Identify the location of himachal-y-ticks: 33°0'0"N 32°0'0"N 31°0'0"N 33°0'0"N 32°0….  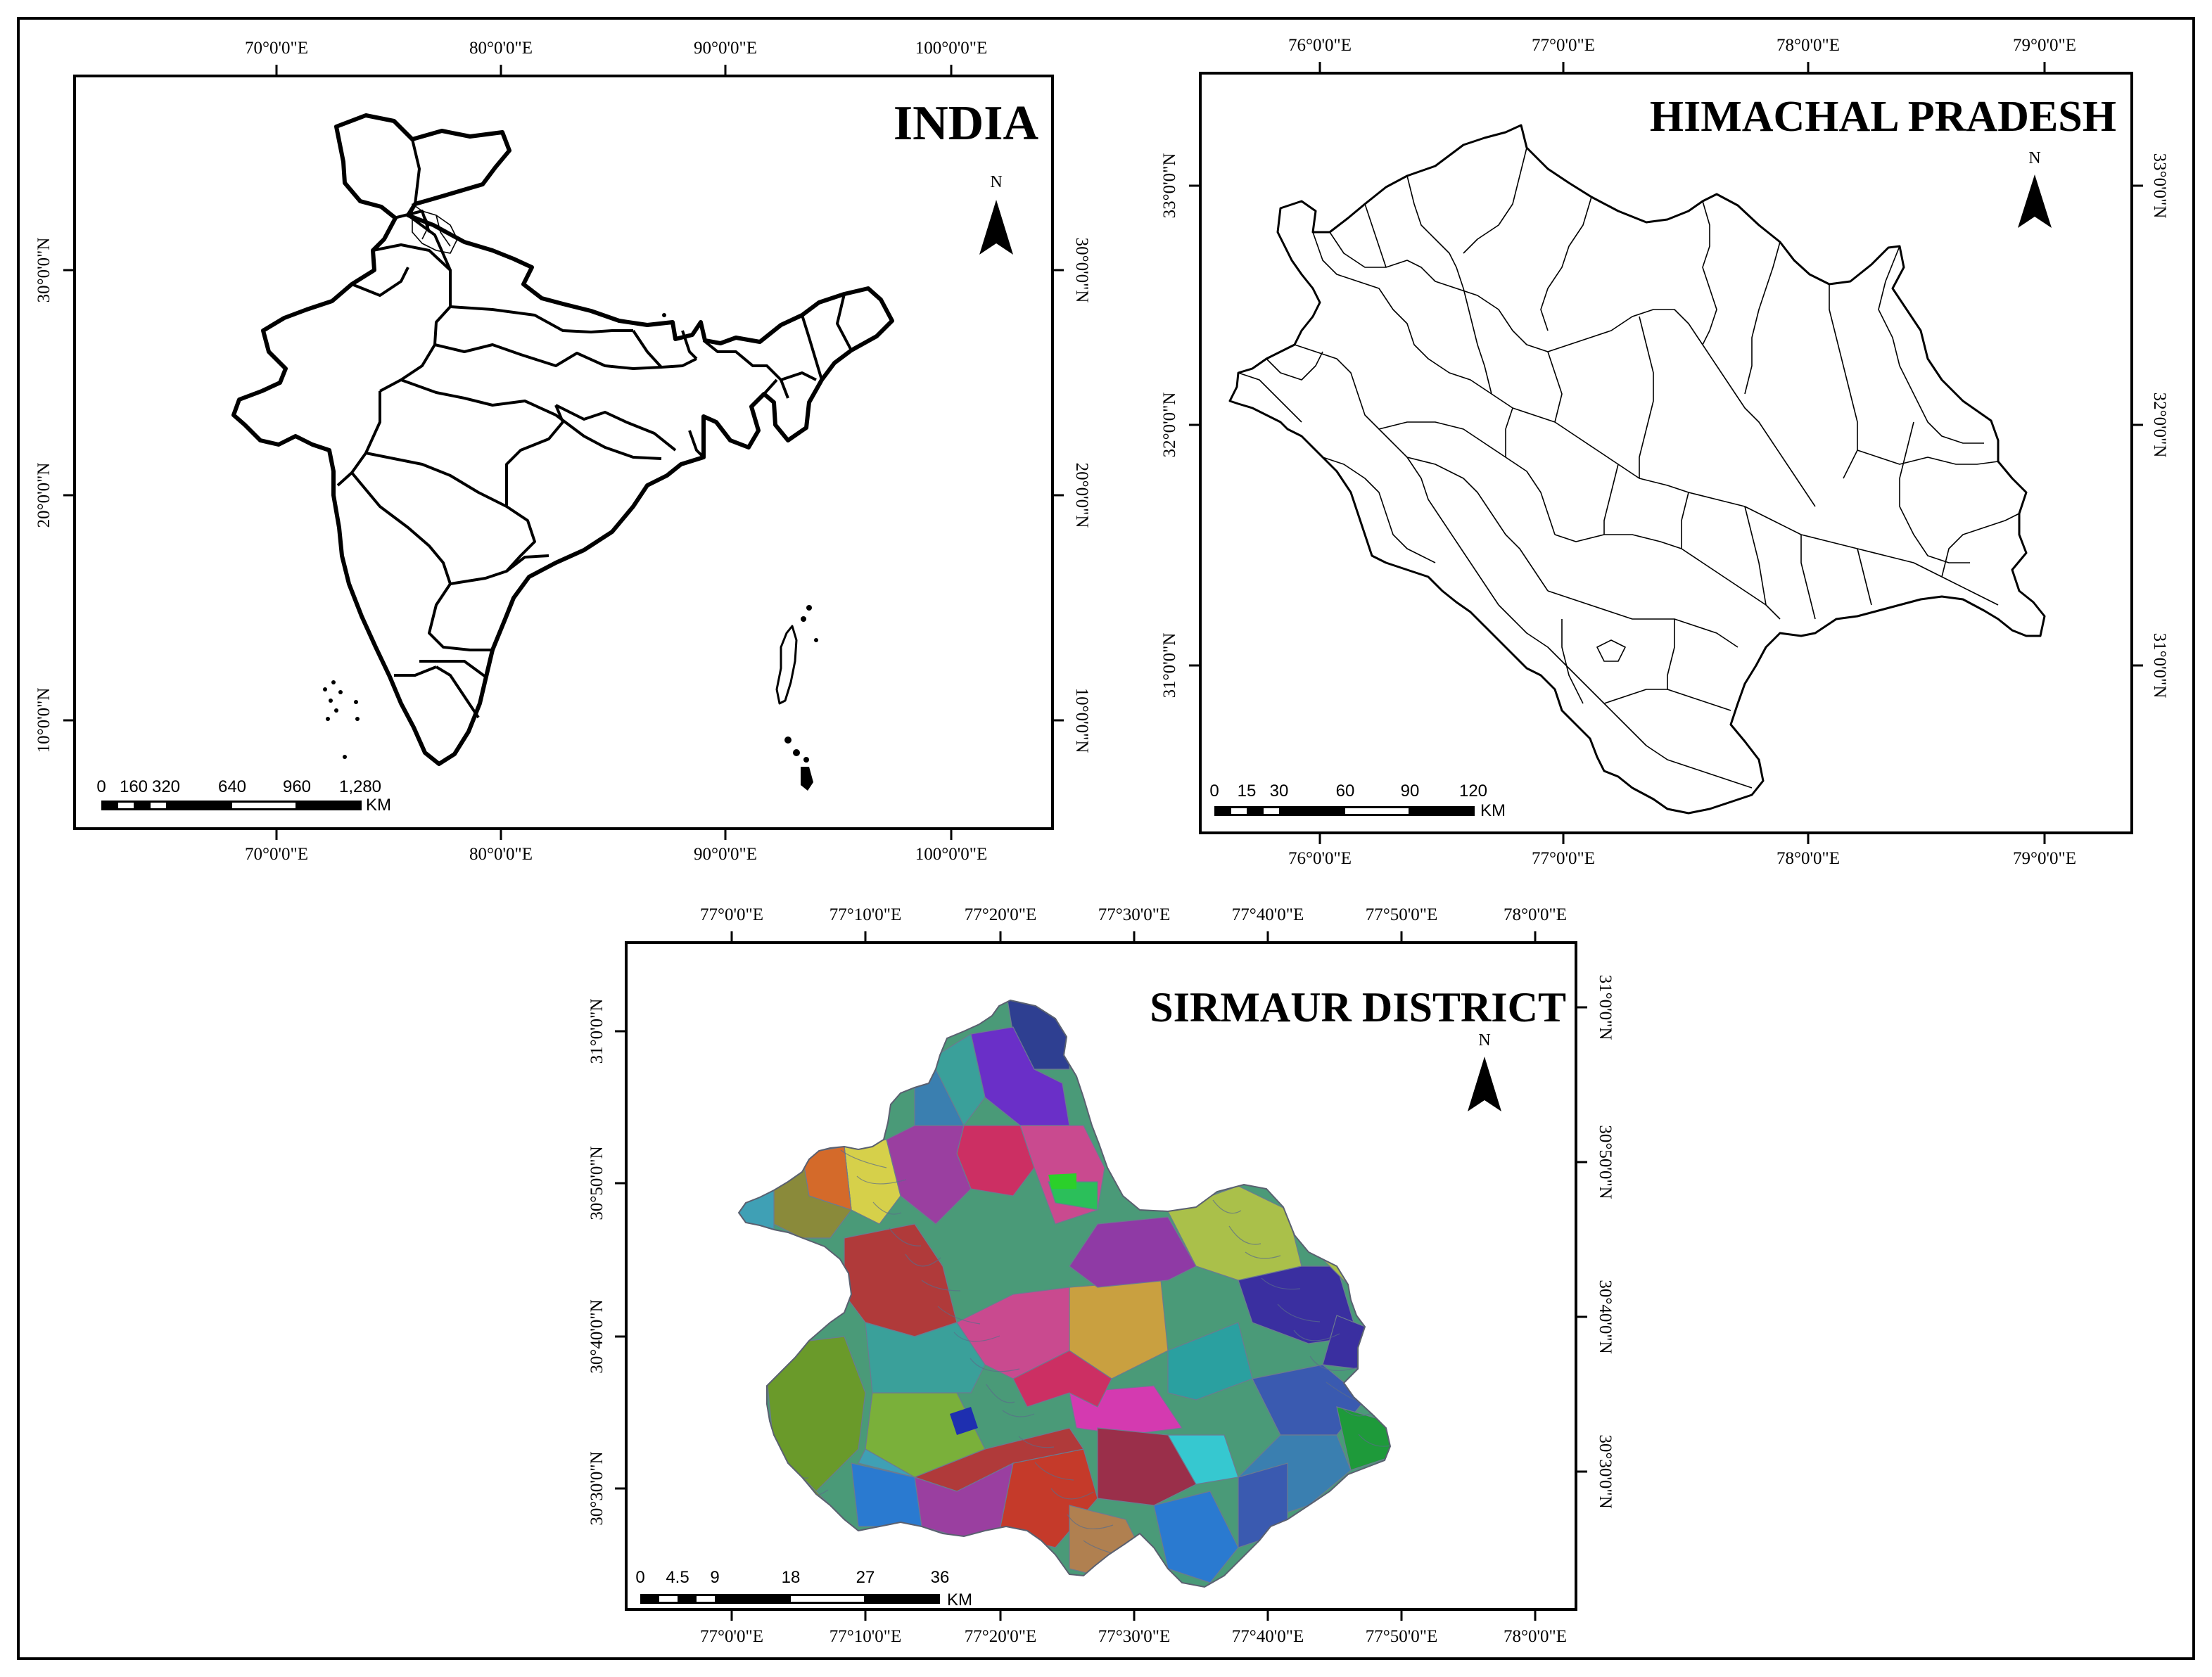
(1665, 426).